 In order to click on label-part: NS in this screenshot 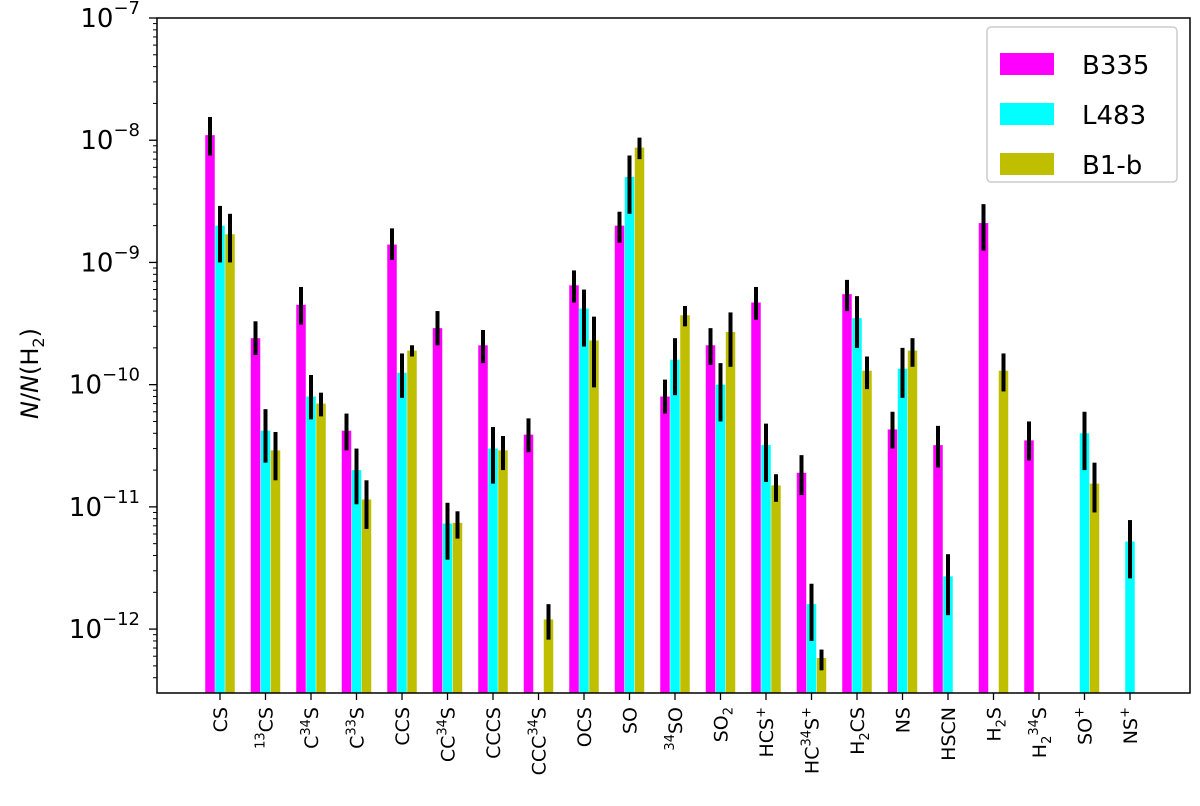, I will do `click(1131, 731)`.